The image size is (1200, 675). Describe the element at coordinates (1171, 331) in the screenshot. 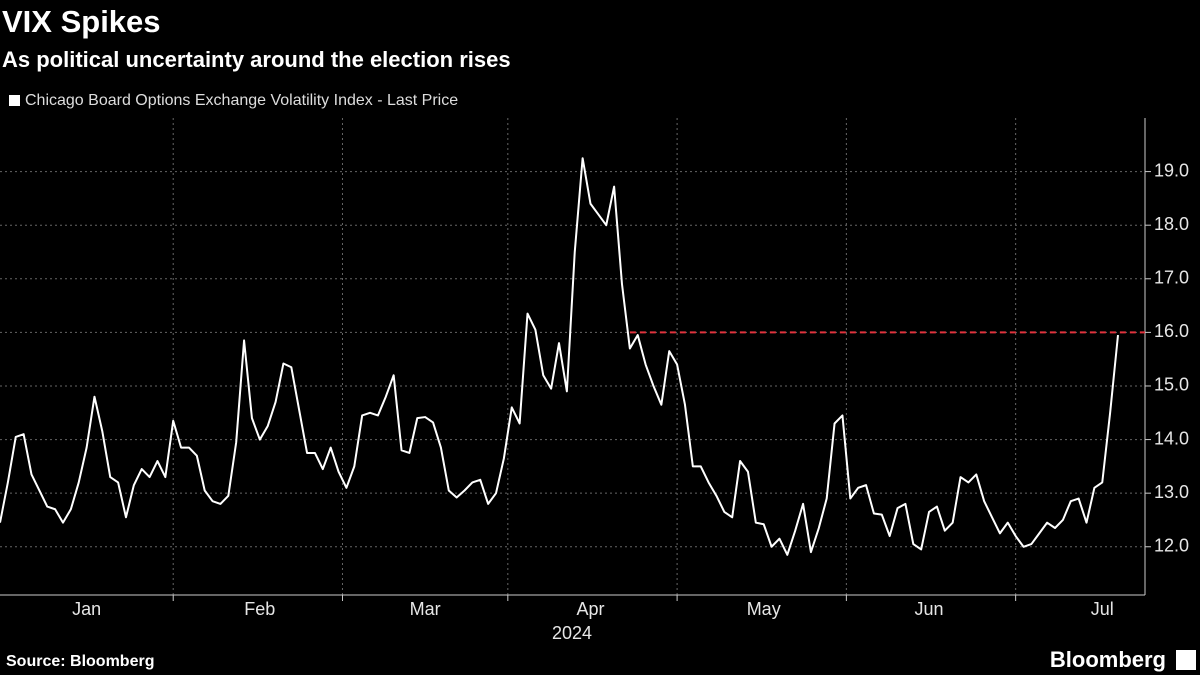

I see `y-tick-label: 16.0` at that location.